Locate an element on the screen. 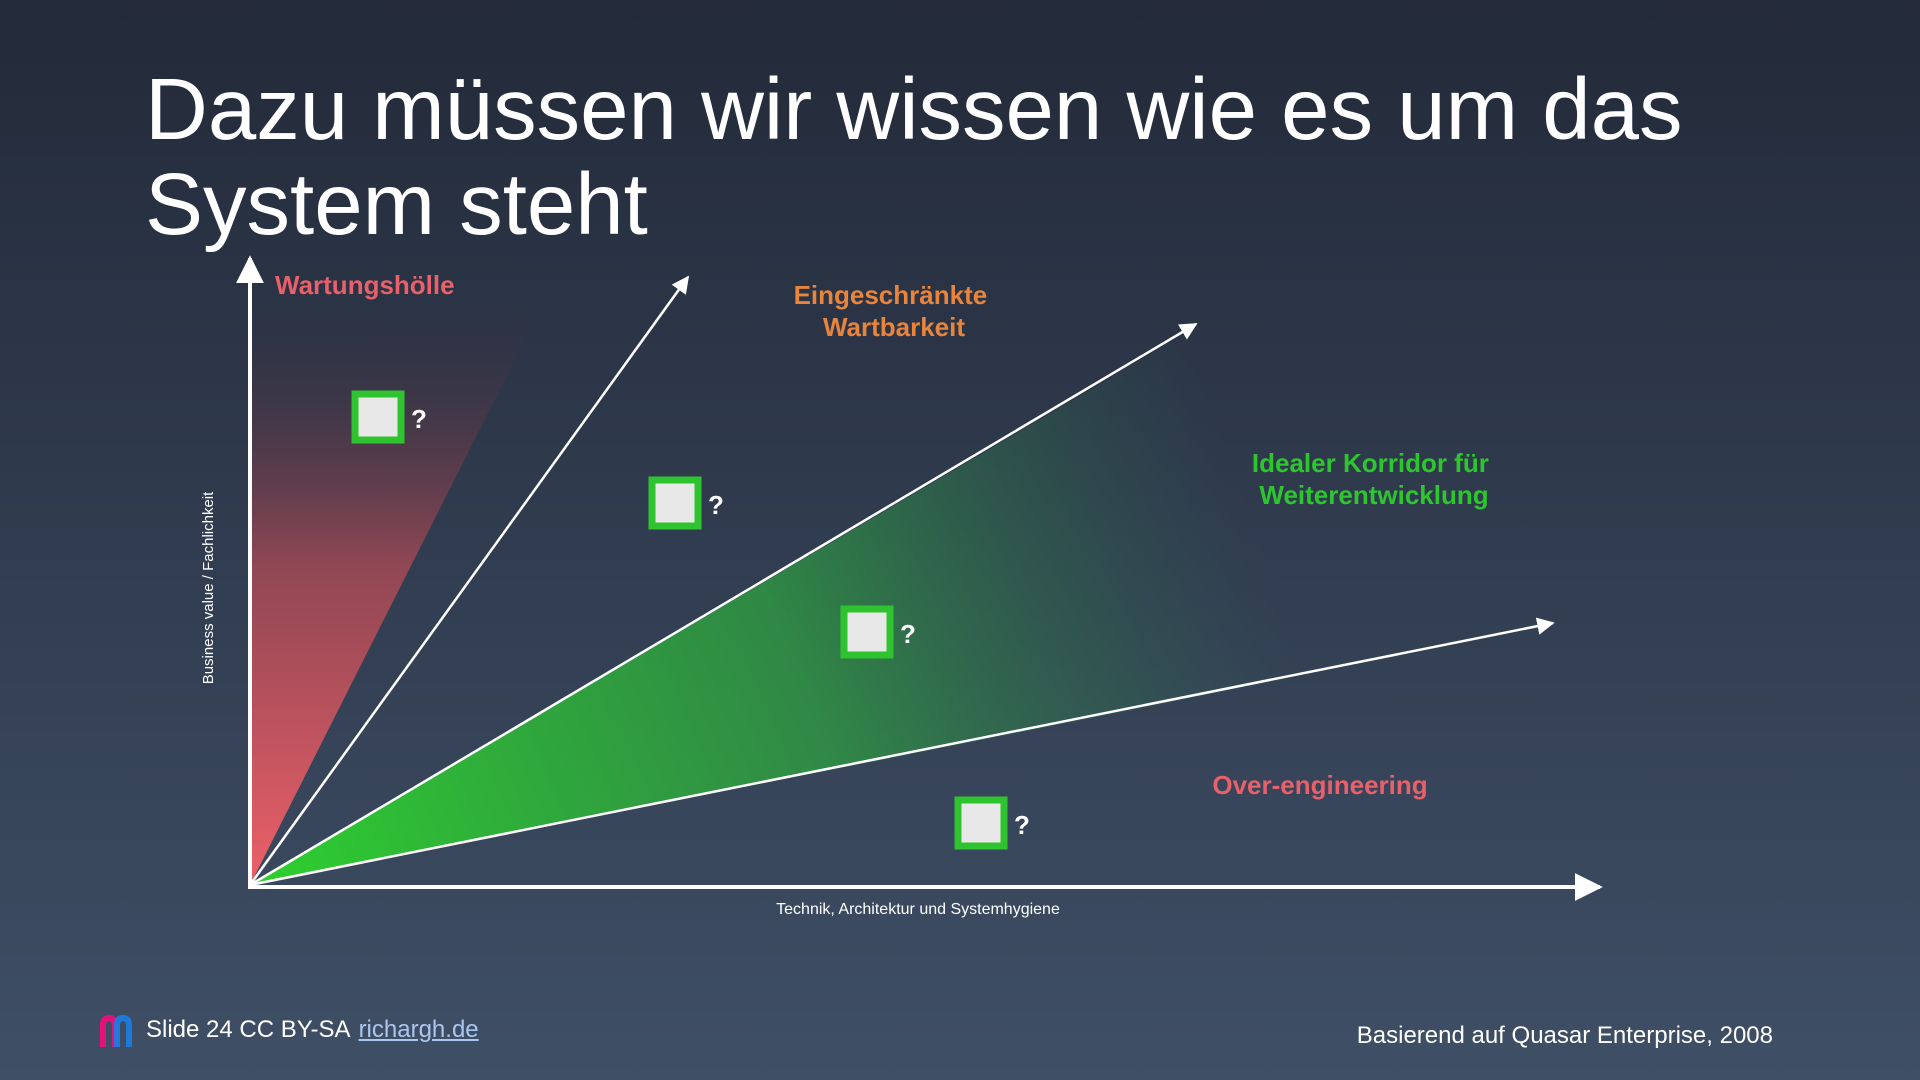 This screenshot has height=1080, width=1920. label-limited-maintainability-line2: Wartbarkeit is located at coordinates (894, 327).